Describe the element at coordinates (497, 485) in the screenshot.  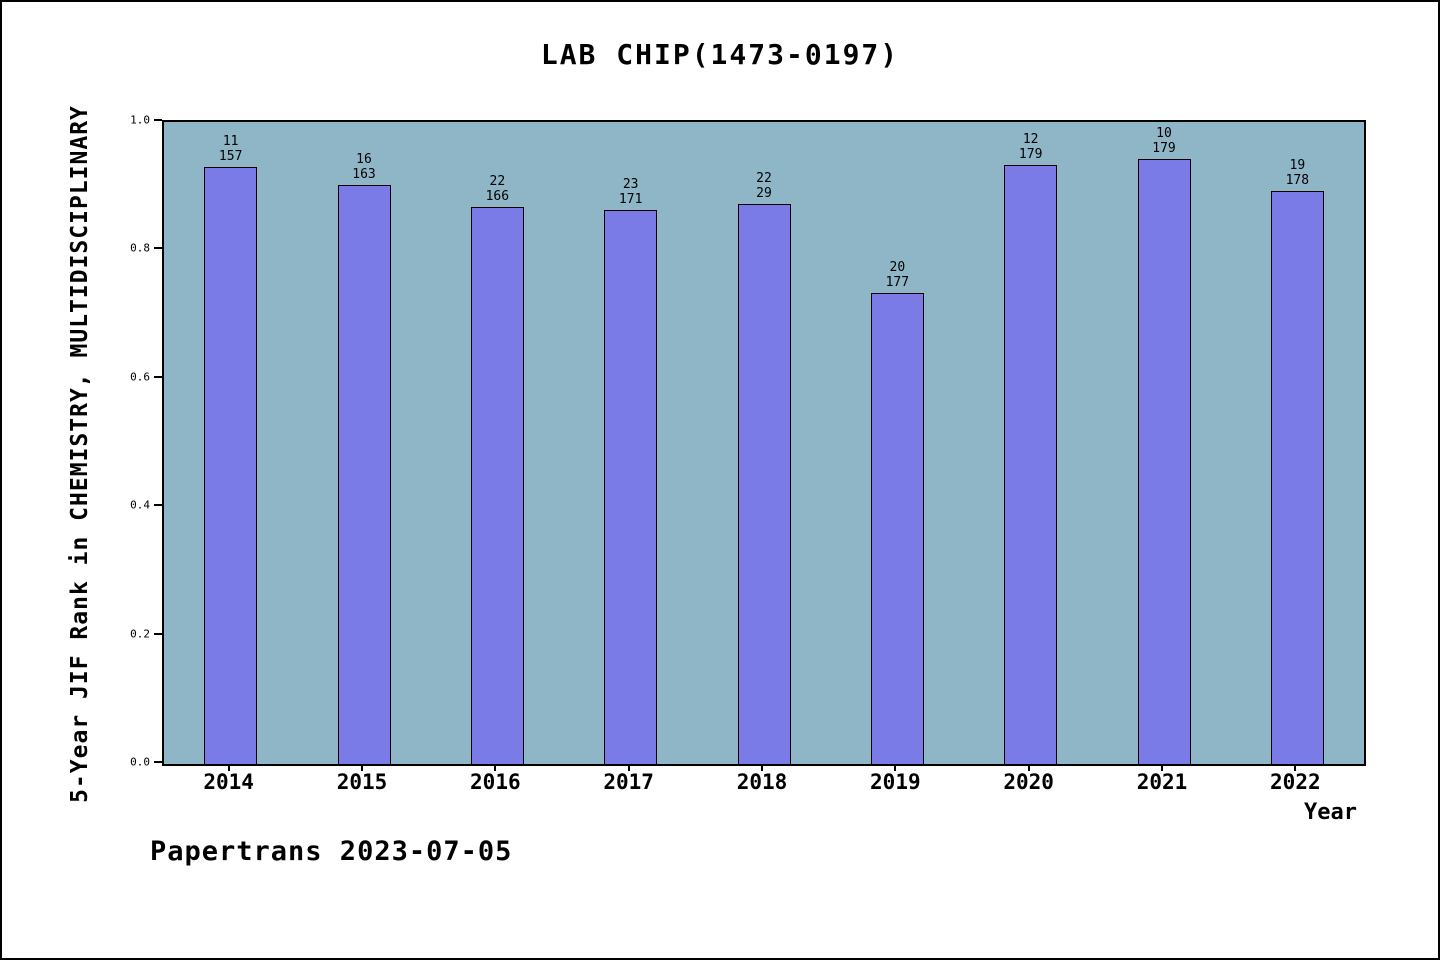
I see `bar-2016` at that location.